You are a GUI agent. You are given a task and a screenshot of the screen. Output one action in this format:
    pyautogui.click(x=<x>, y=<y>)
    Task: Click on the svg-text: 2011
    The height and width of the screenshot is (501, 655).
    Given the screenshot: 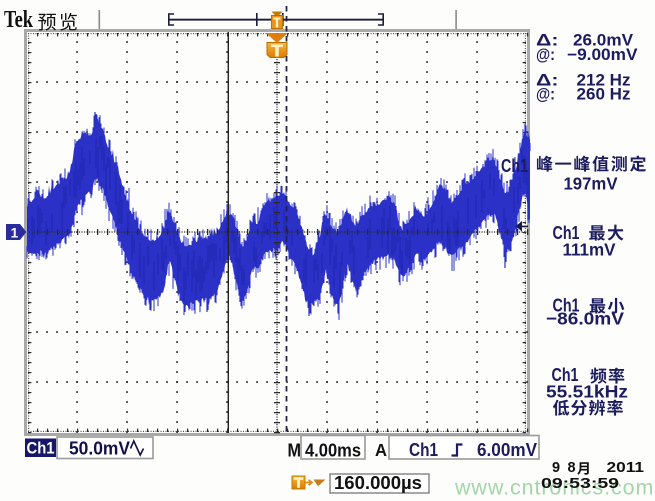 What is the action you would take?
    pyautogui.click(x=626, y=468)
    